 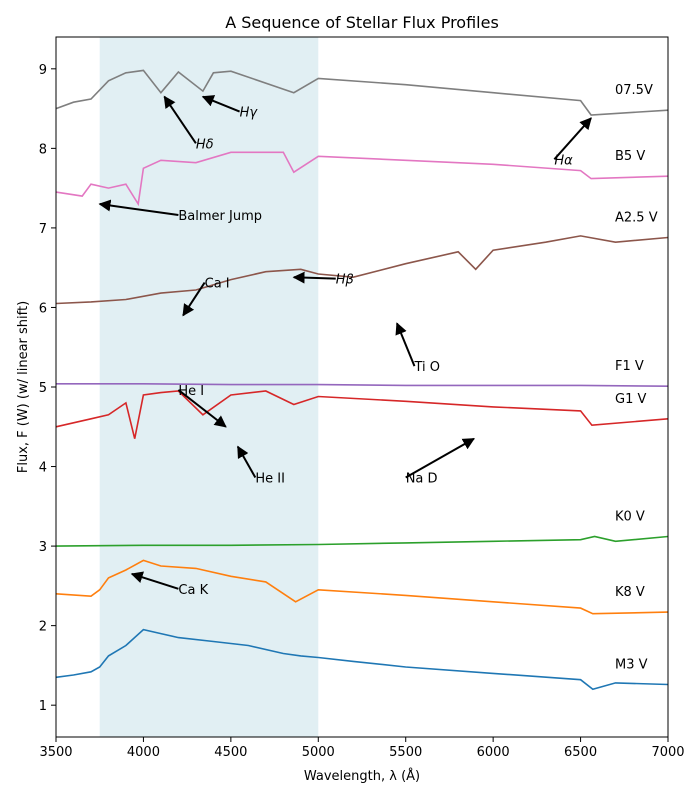 I want to click on series-label: F1 V, so click(x=629, y=366).